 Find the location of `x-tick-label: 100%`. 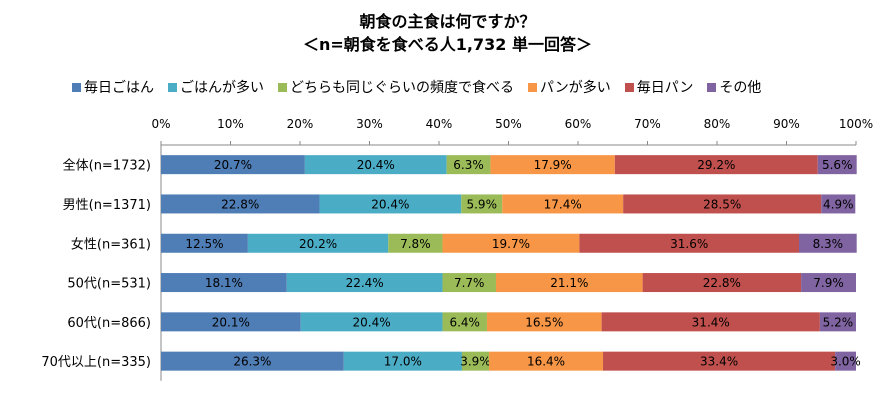

x-tick-label: 100% is located at coordinates (856, 124).